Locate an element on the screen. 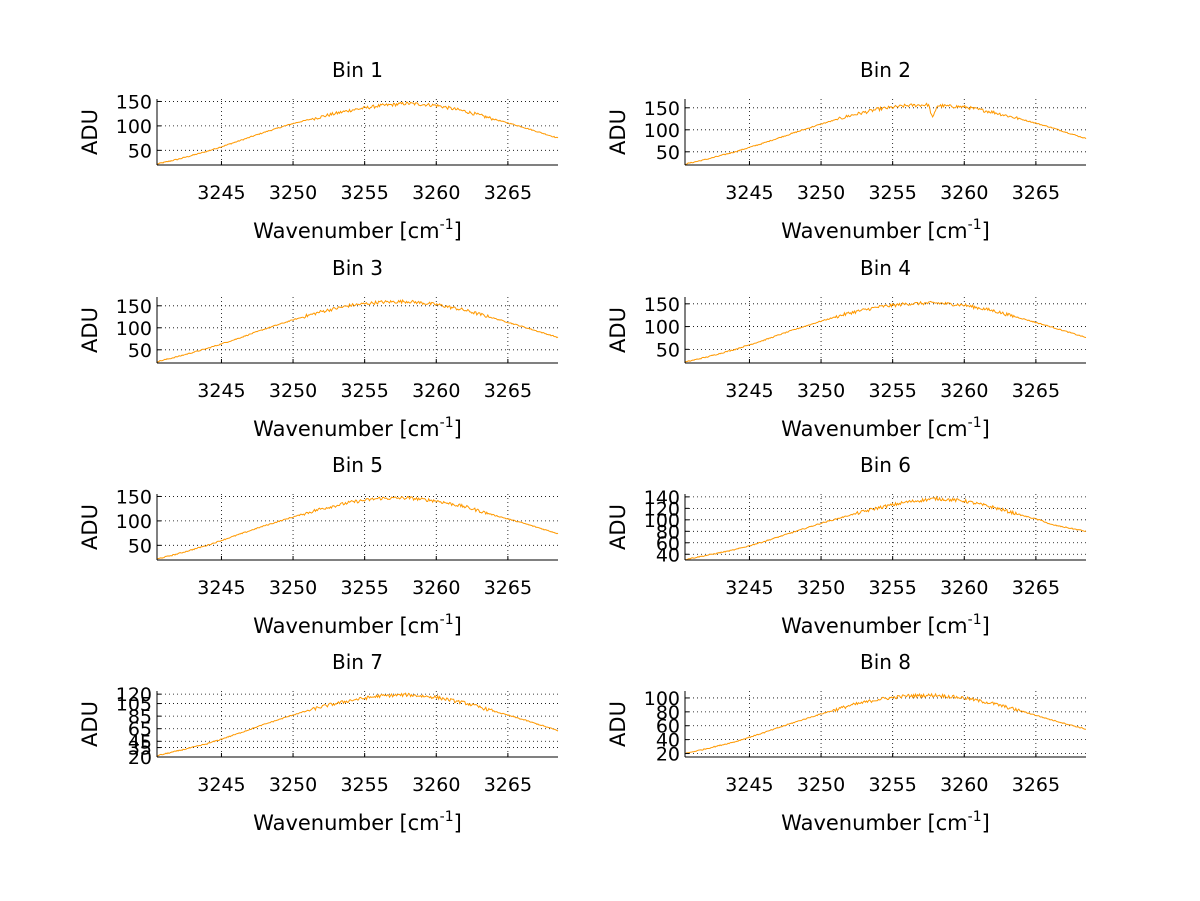 The width and height of the screenshot is (1200, 901). y-tick-label: 80 is located at coordinates (668, 532).